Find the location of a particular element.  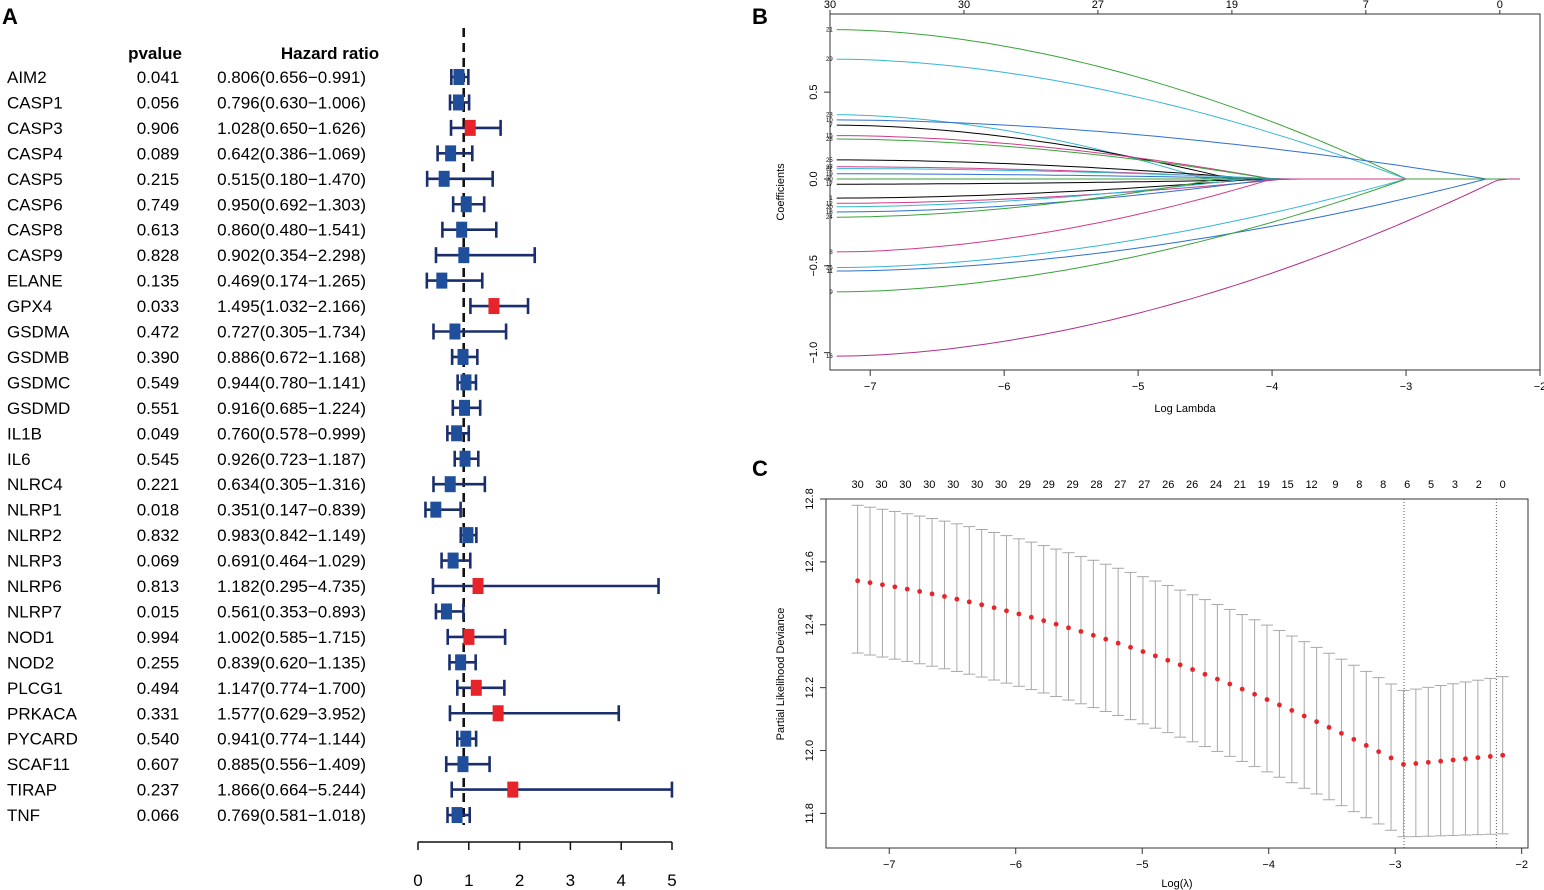

hazard-ratio-value: 0.941(0.774−1.144) is located at coordinates (291, 739).